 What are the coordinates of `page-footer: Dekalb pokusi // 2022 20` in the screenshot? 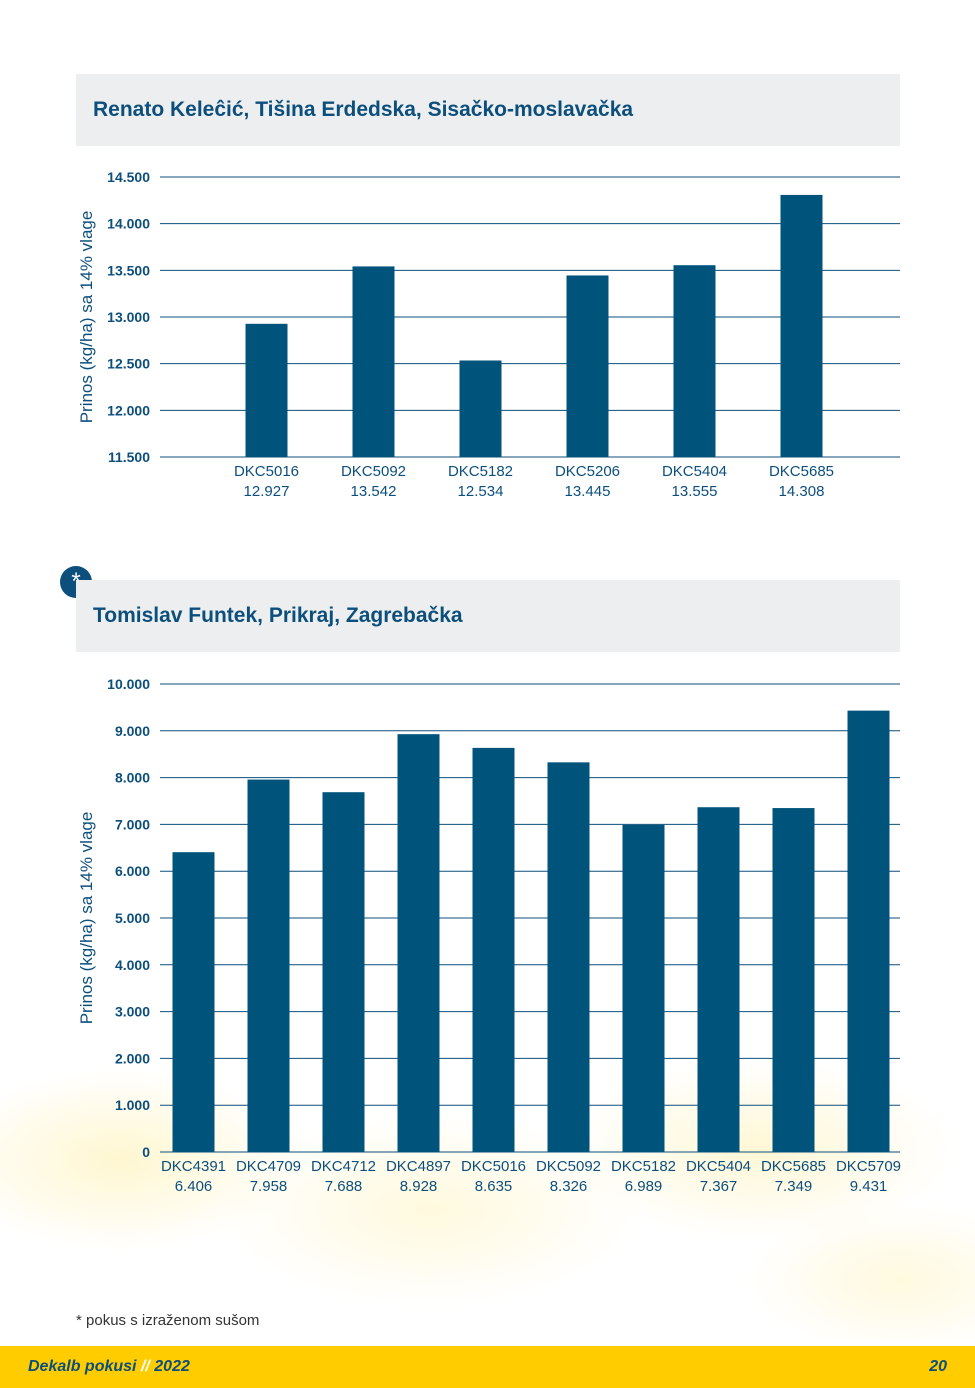 It's located at (487, 1367).